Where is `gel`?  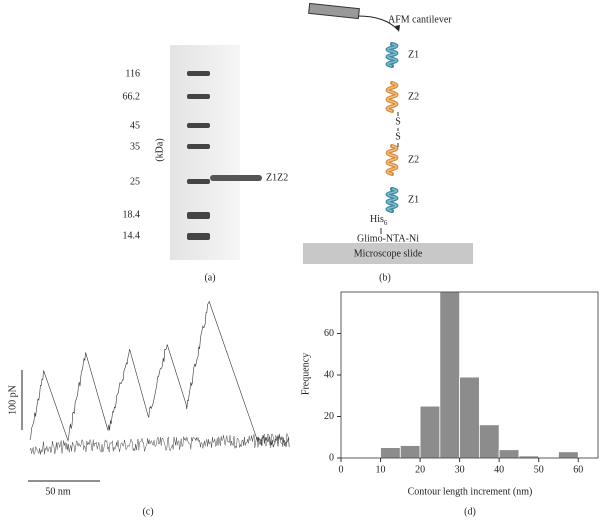 gel is located at coordinates (205, 152).